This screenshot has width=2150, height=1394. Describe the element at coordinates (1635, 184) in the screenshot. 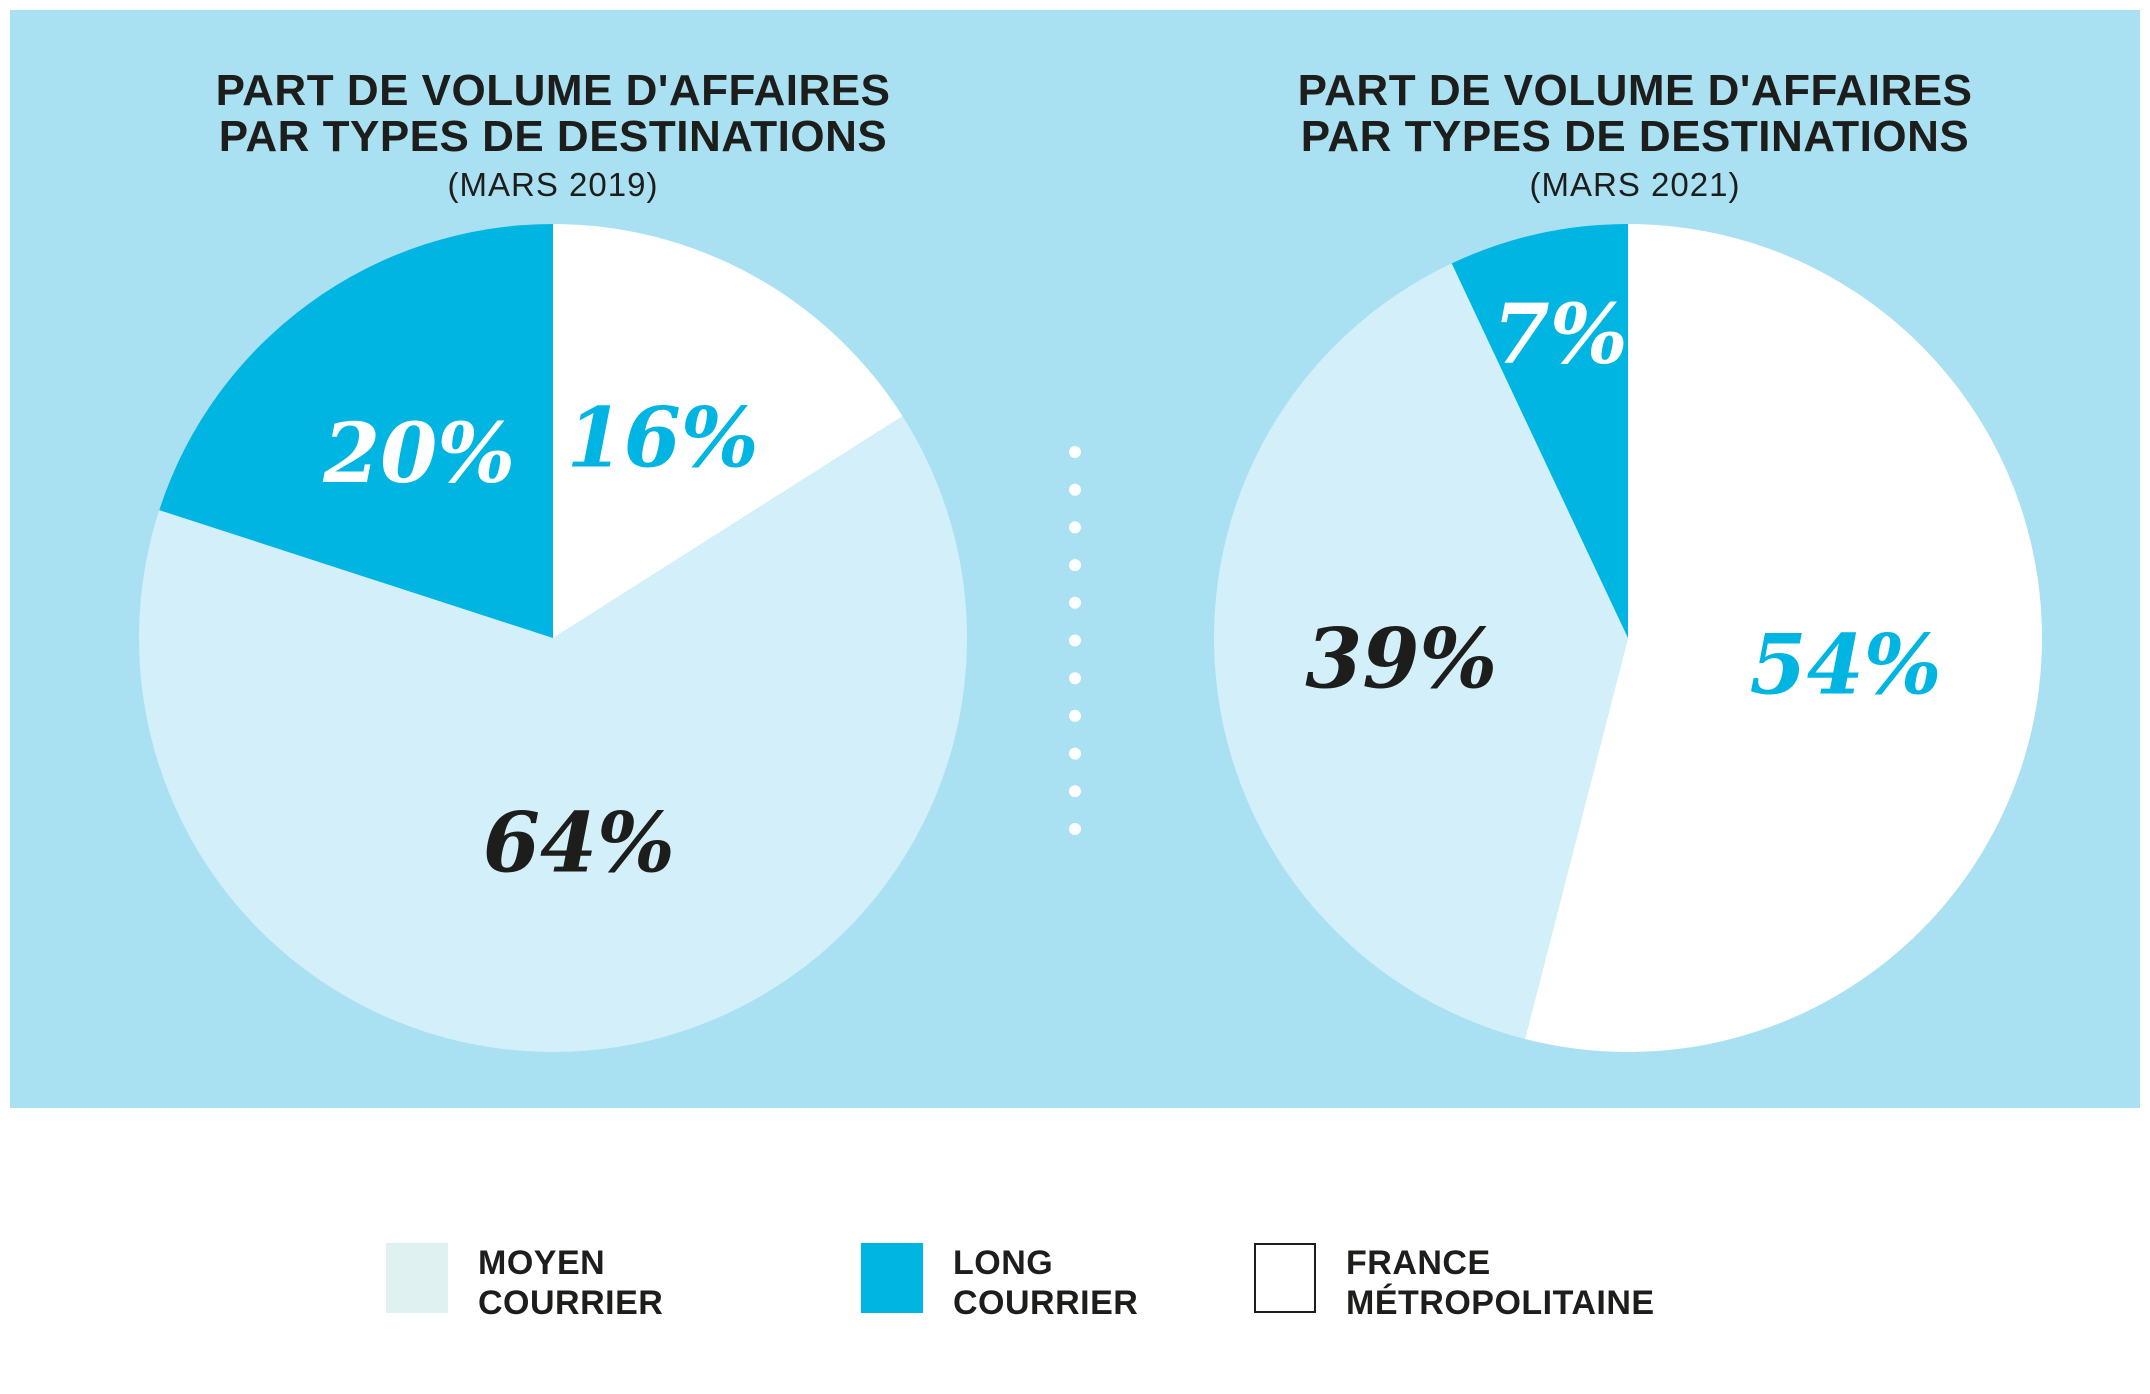

I see `chart-subtitle-2021: (MARS 2021)` at that location.